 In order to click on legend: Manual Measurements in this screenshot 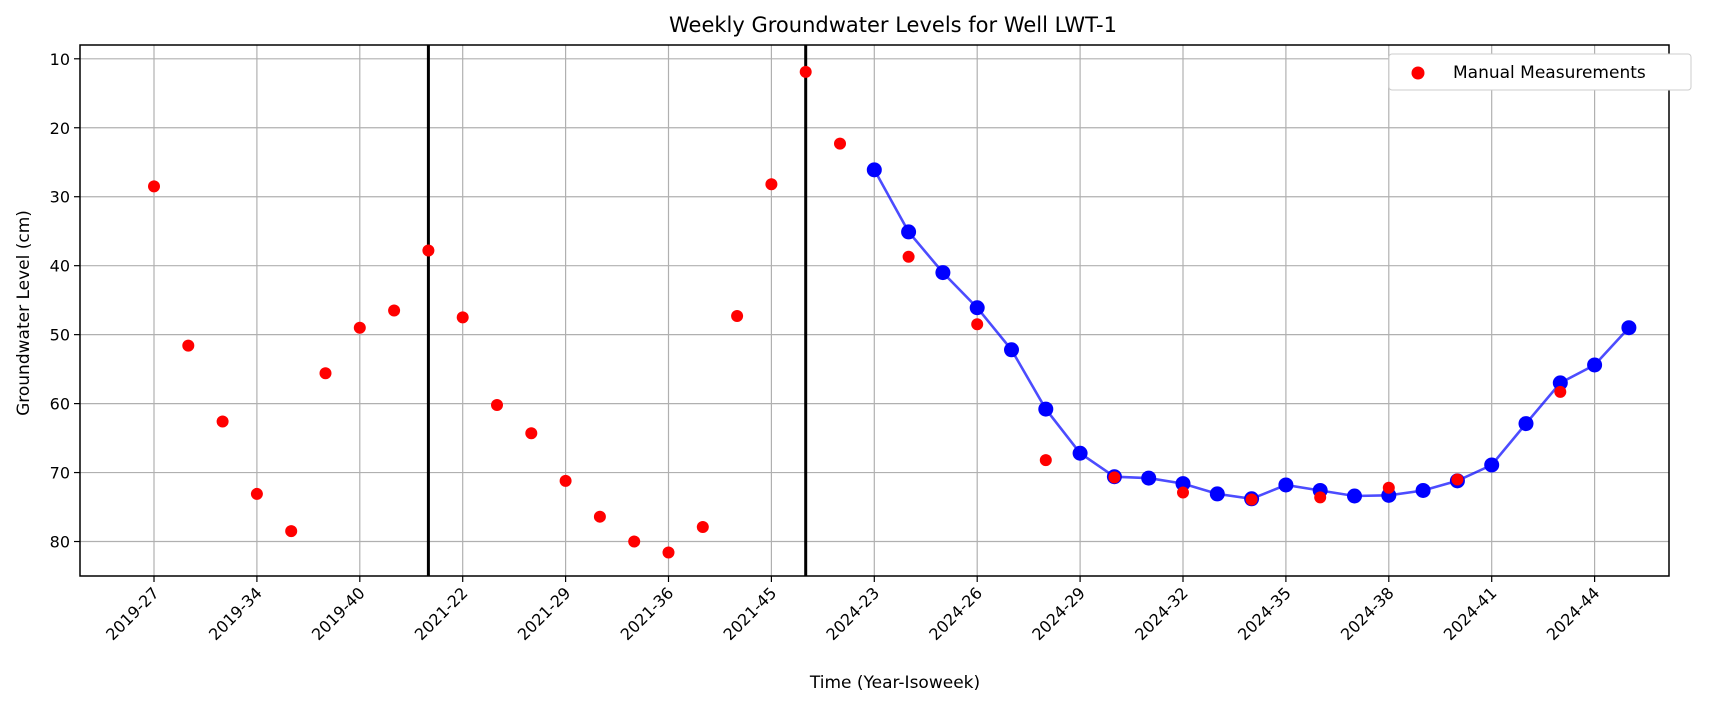, I will do `click(1540, 72)`.